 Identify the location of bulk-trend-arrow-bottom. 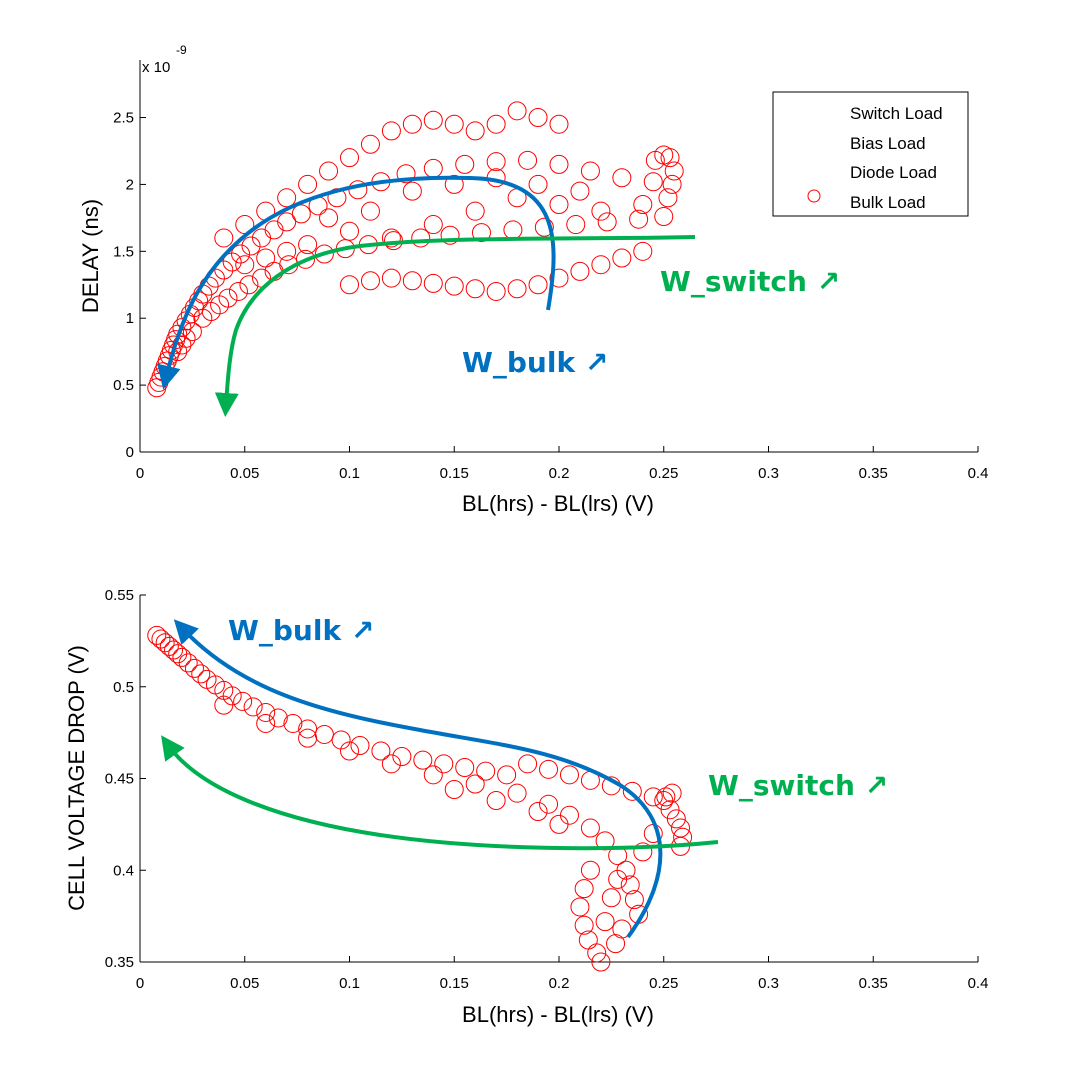
(418, 779).